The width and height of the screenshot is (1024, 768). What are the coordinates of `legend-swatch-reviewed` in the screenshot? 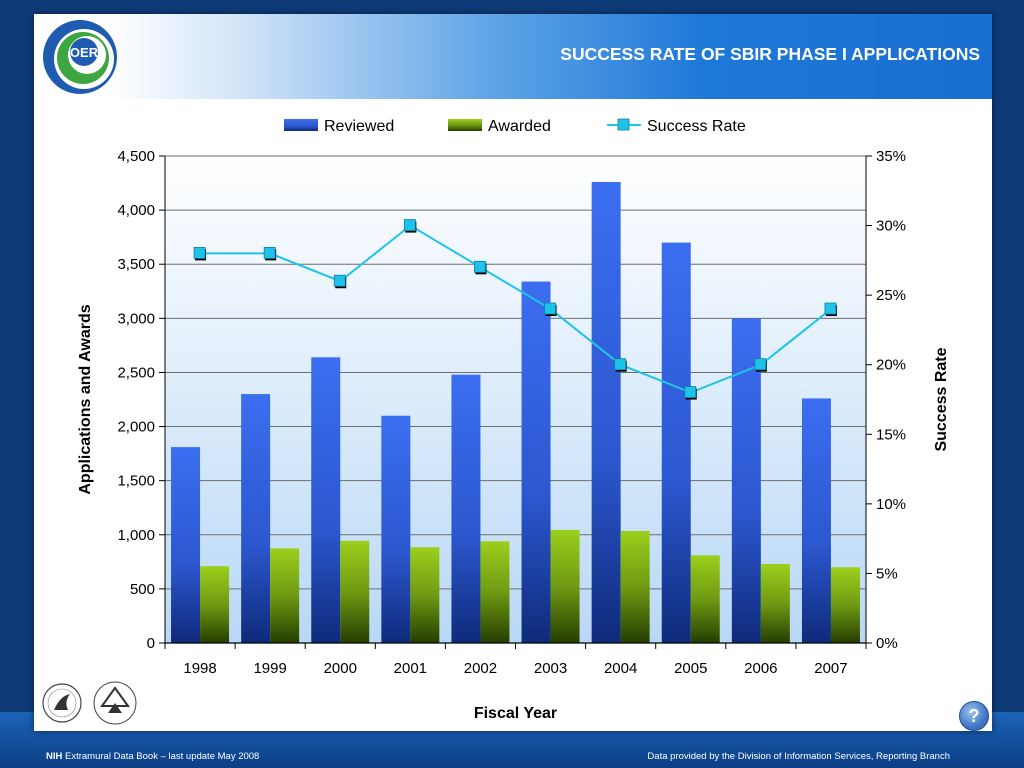 It's located at (301, 125).